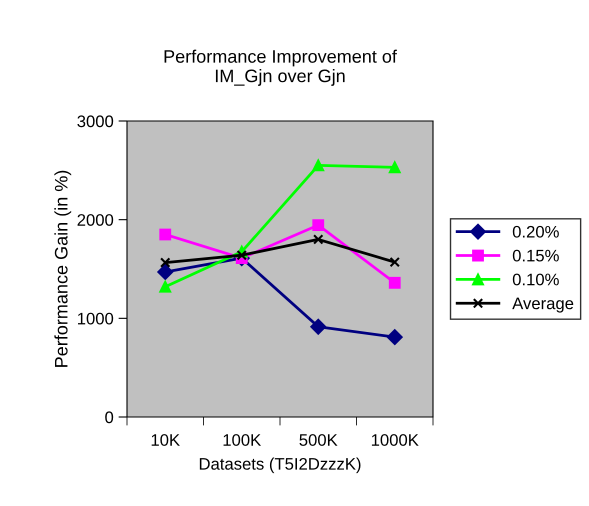 This screenshot has height=506, width=589. What do you see at coordinates (243, 440) in the screenshot?
I see `x-tick-label: 100K` at bounding box center [243, 440].